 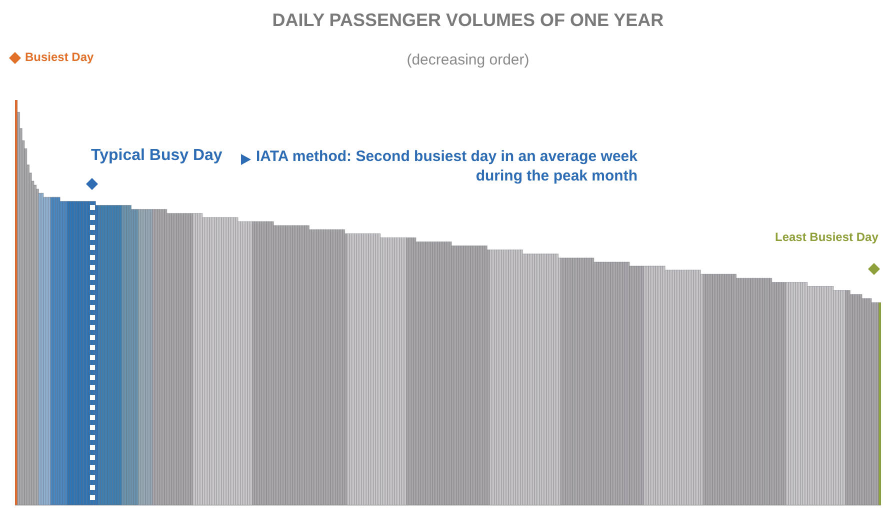 What do you see at coordinates (156, 155) in the screenshot?
I see `annotation: Typical Busy Day` at bounding box center [156, 155].